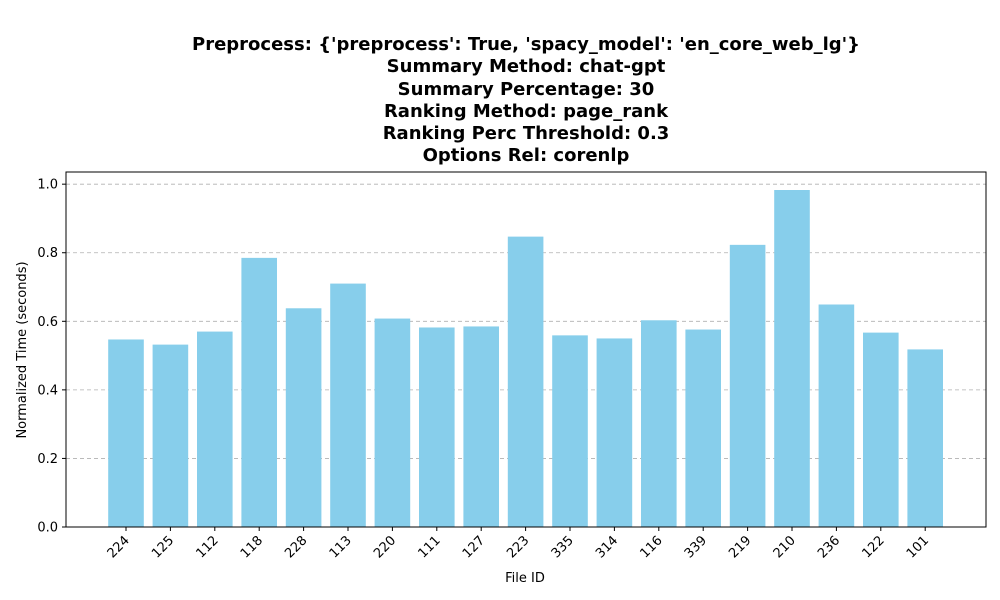 The height and width of the screenshot is (600, 1000). What do you see at coordinates (873, 547) in the screenshot?
I see `x-tick-label: 122` at bounding box center [873, 547].